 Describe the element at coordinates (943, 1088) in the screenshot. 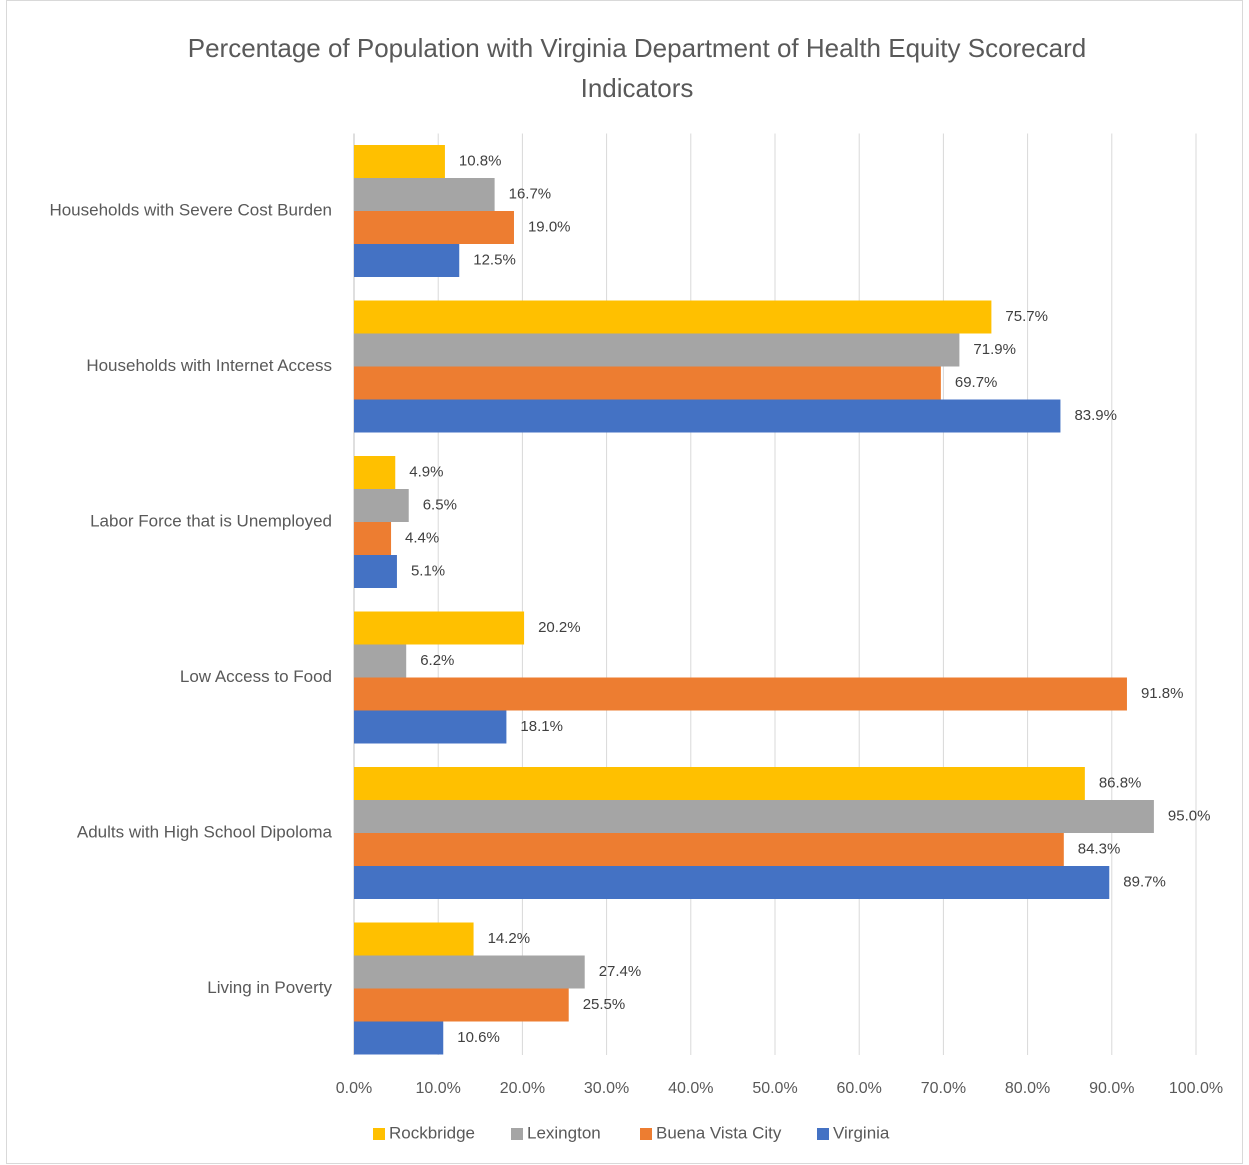

I see `x-tick-label: 70.0%` at that location.